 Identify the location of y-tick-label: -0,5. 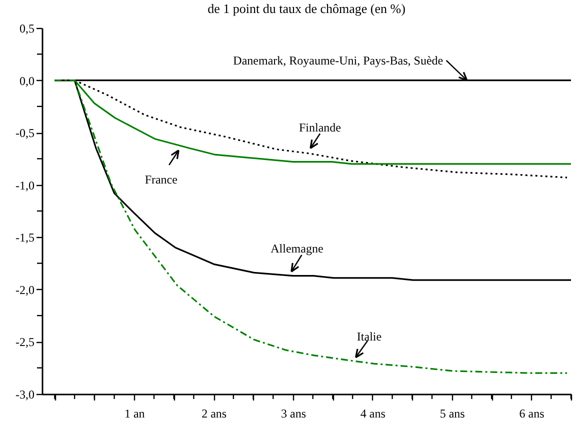
(25, 133).